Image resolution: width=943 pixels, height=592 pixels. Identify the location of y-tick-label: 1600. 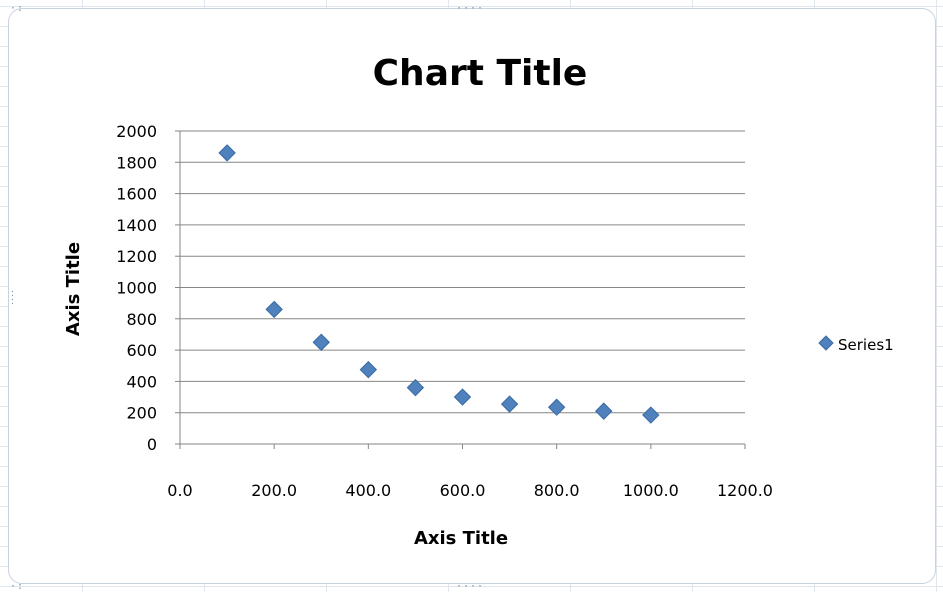
(136, 194).